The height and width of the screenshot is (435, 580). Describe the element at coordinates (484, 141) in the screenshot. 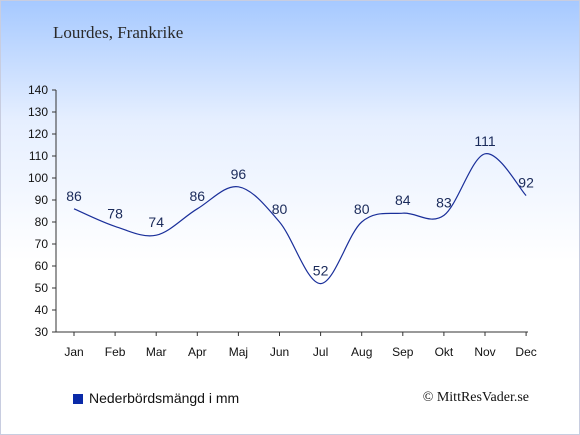

I see `data-label: 111` at that location.